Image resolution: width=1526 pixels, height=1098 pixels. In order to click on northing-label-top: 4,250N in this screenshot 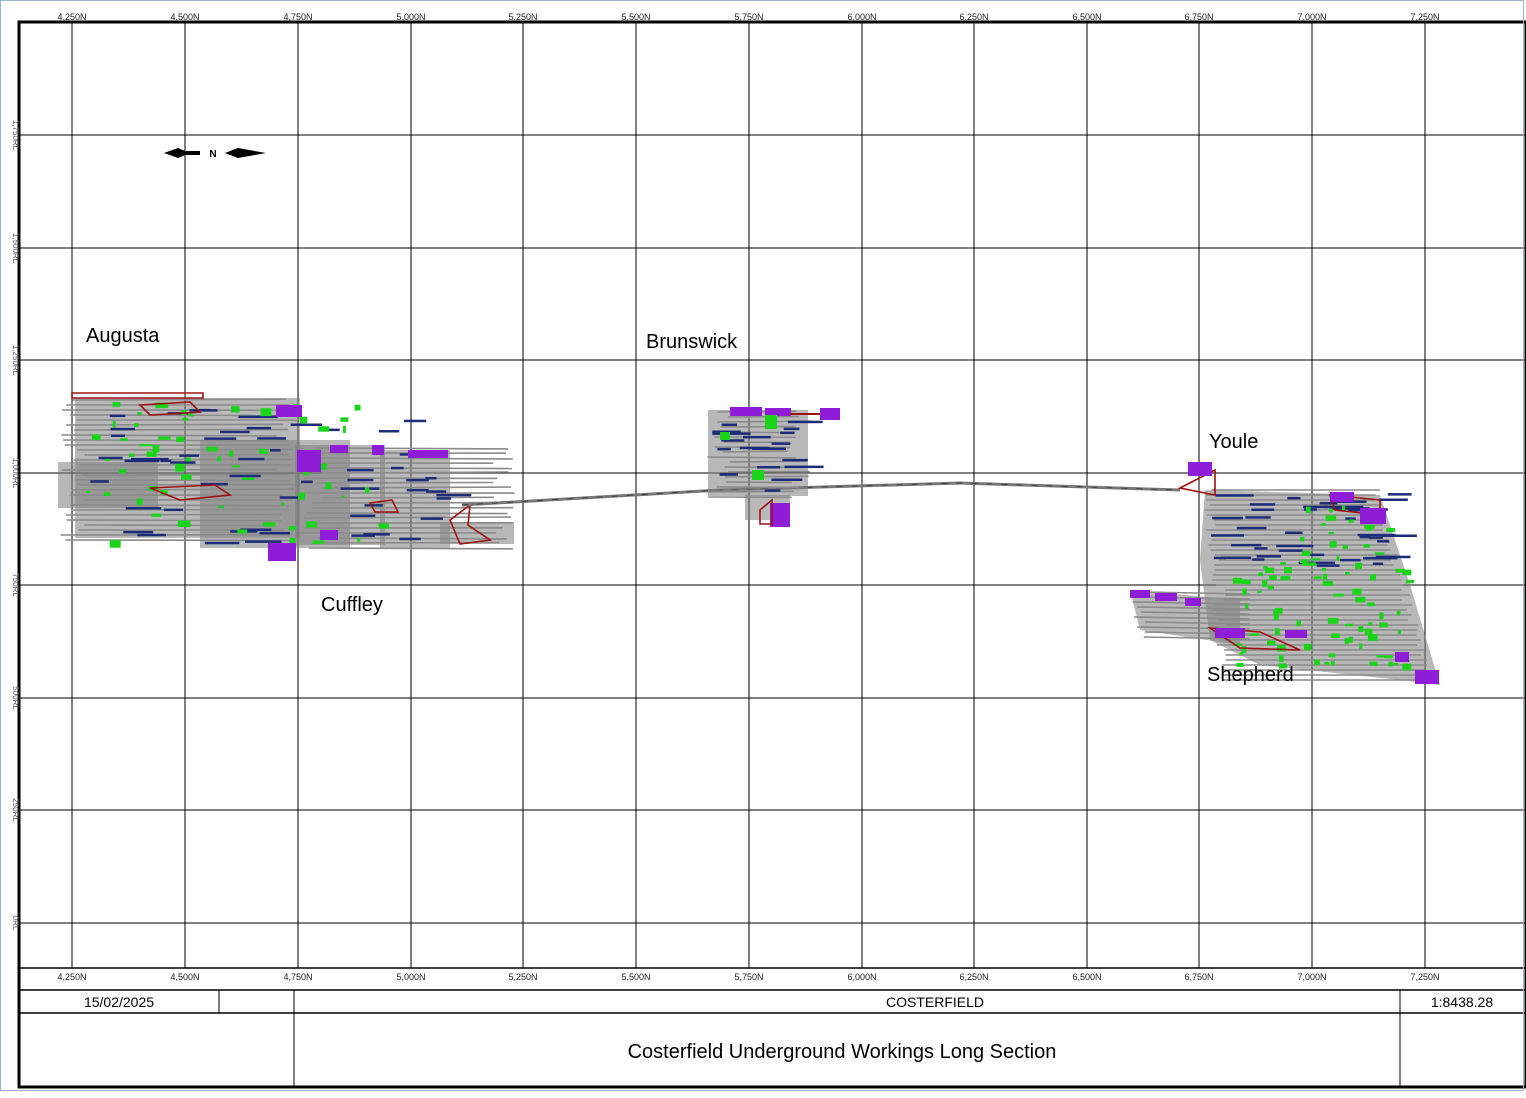, I will do `click(71, 17)`.